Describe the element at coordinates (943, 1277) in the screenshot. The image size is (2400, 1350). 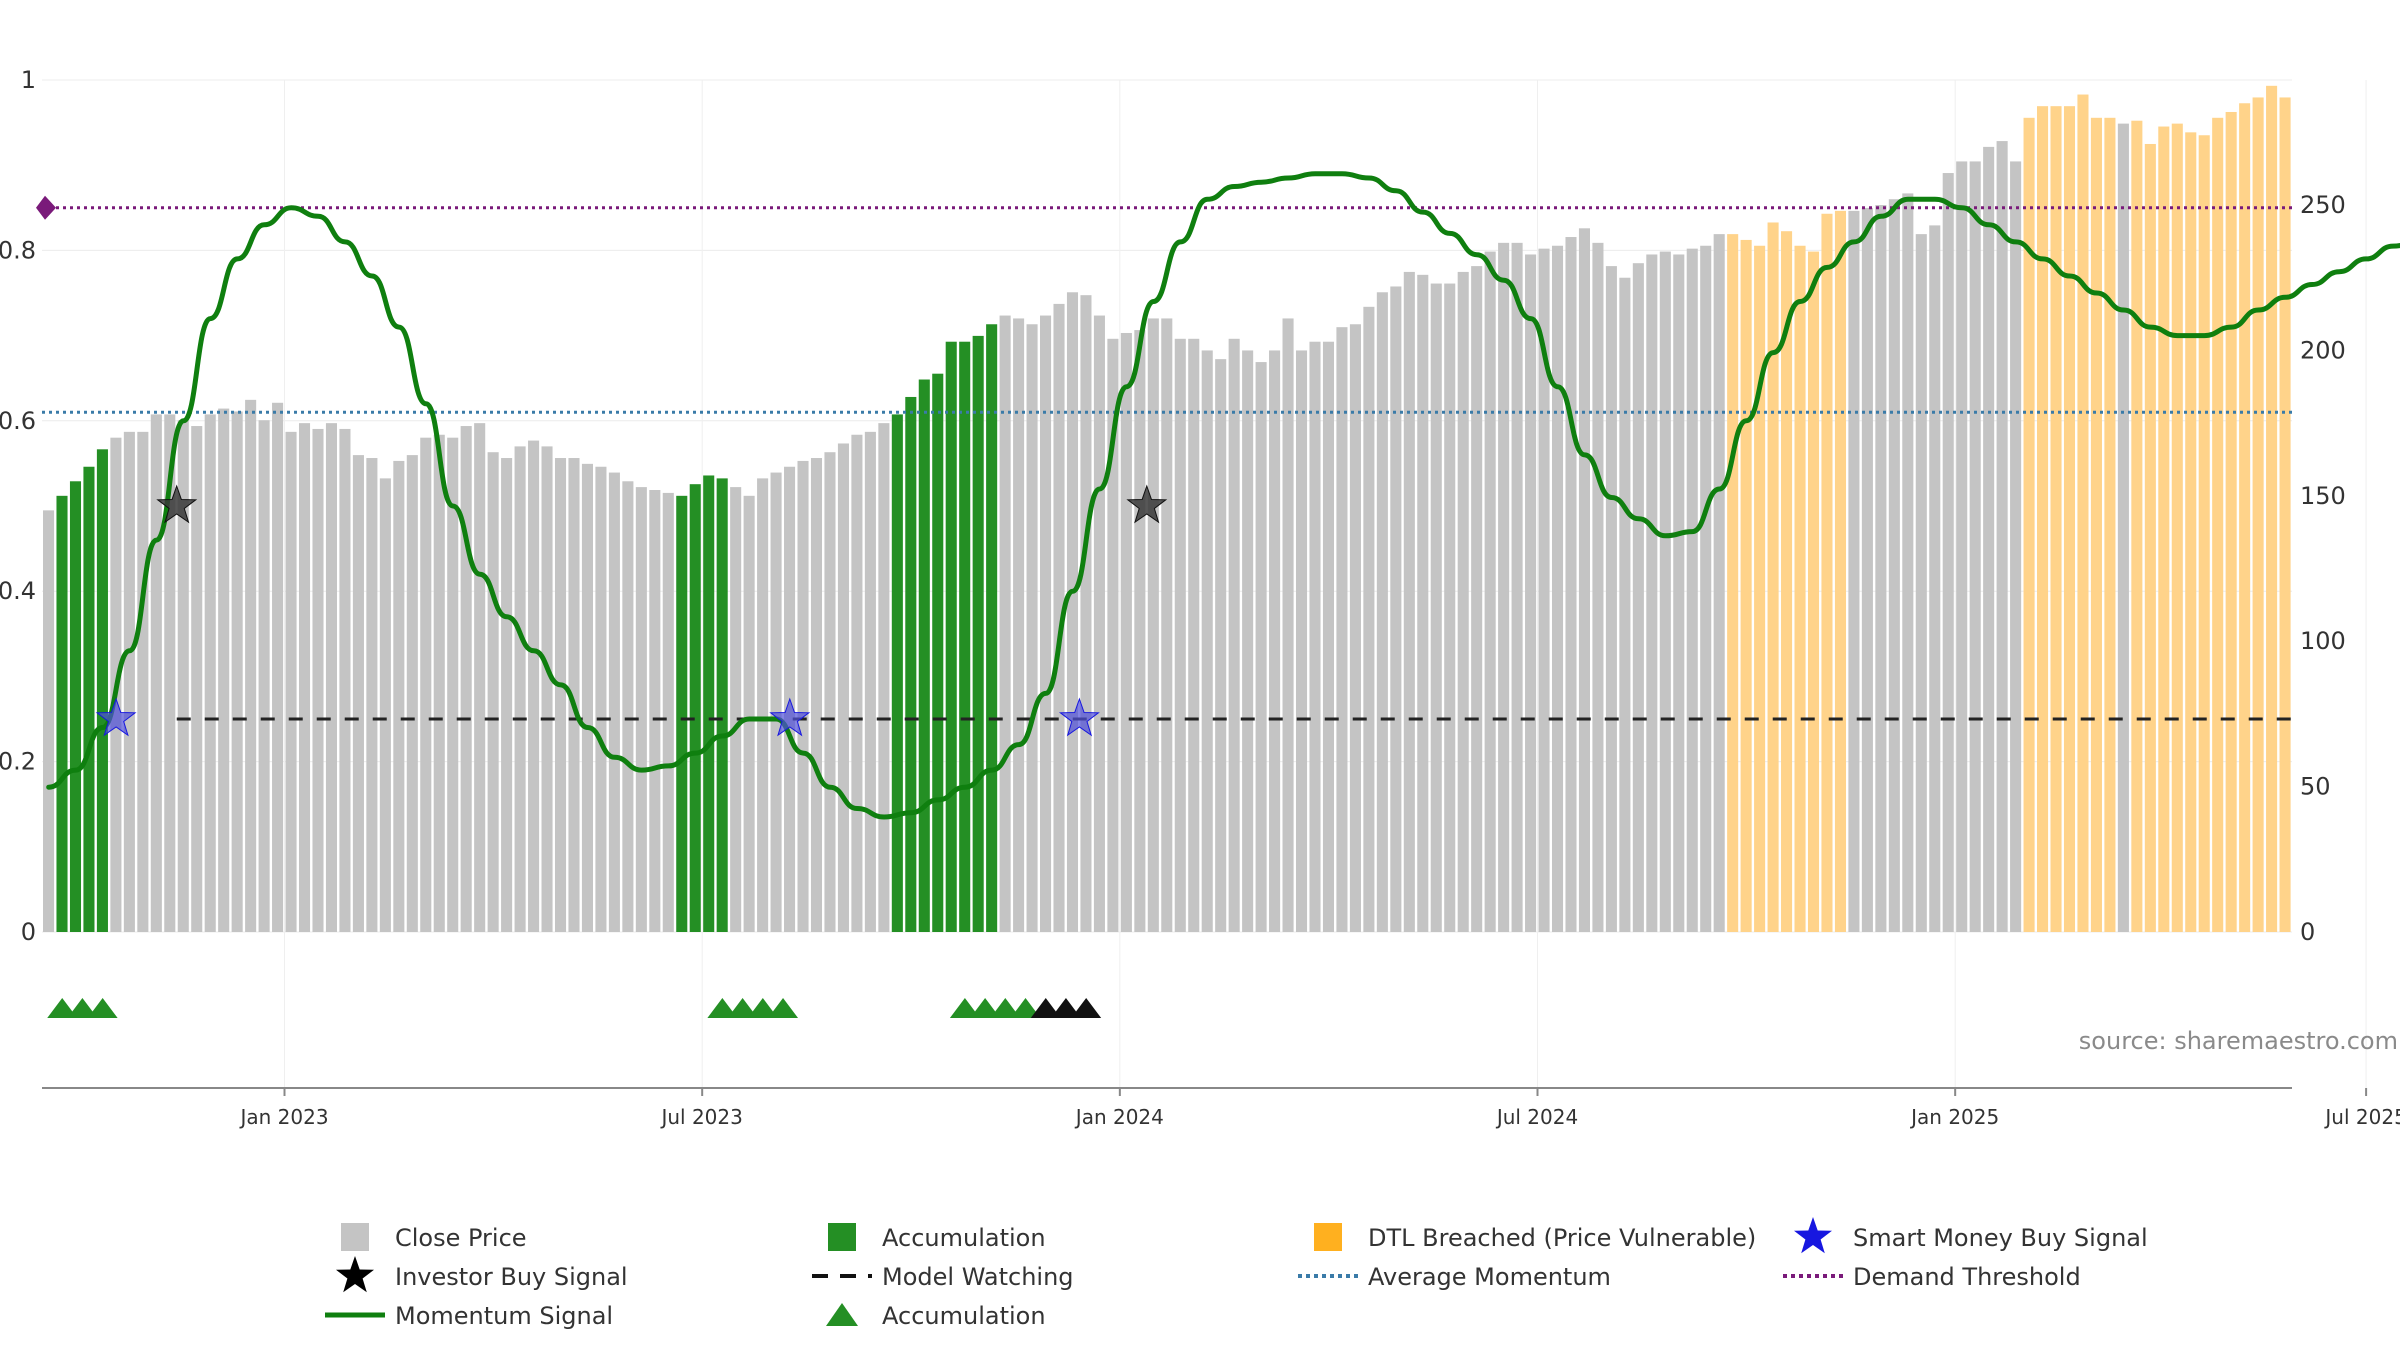
I see `legend-item: Model Watching` at that location.